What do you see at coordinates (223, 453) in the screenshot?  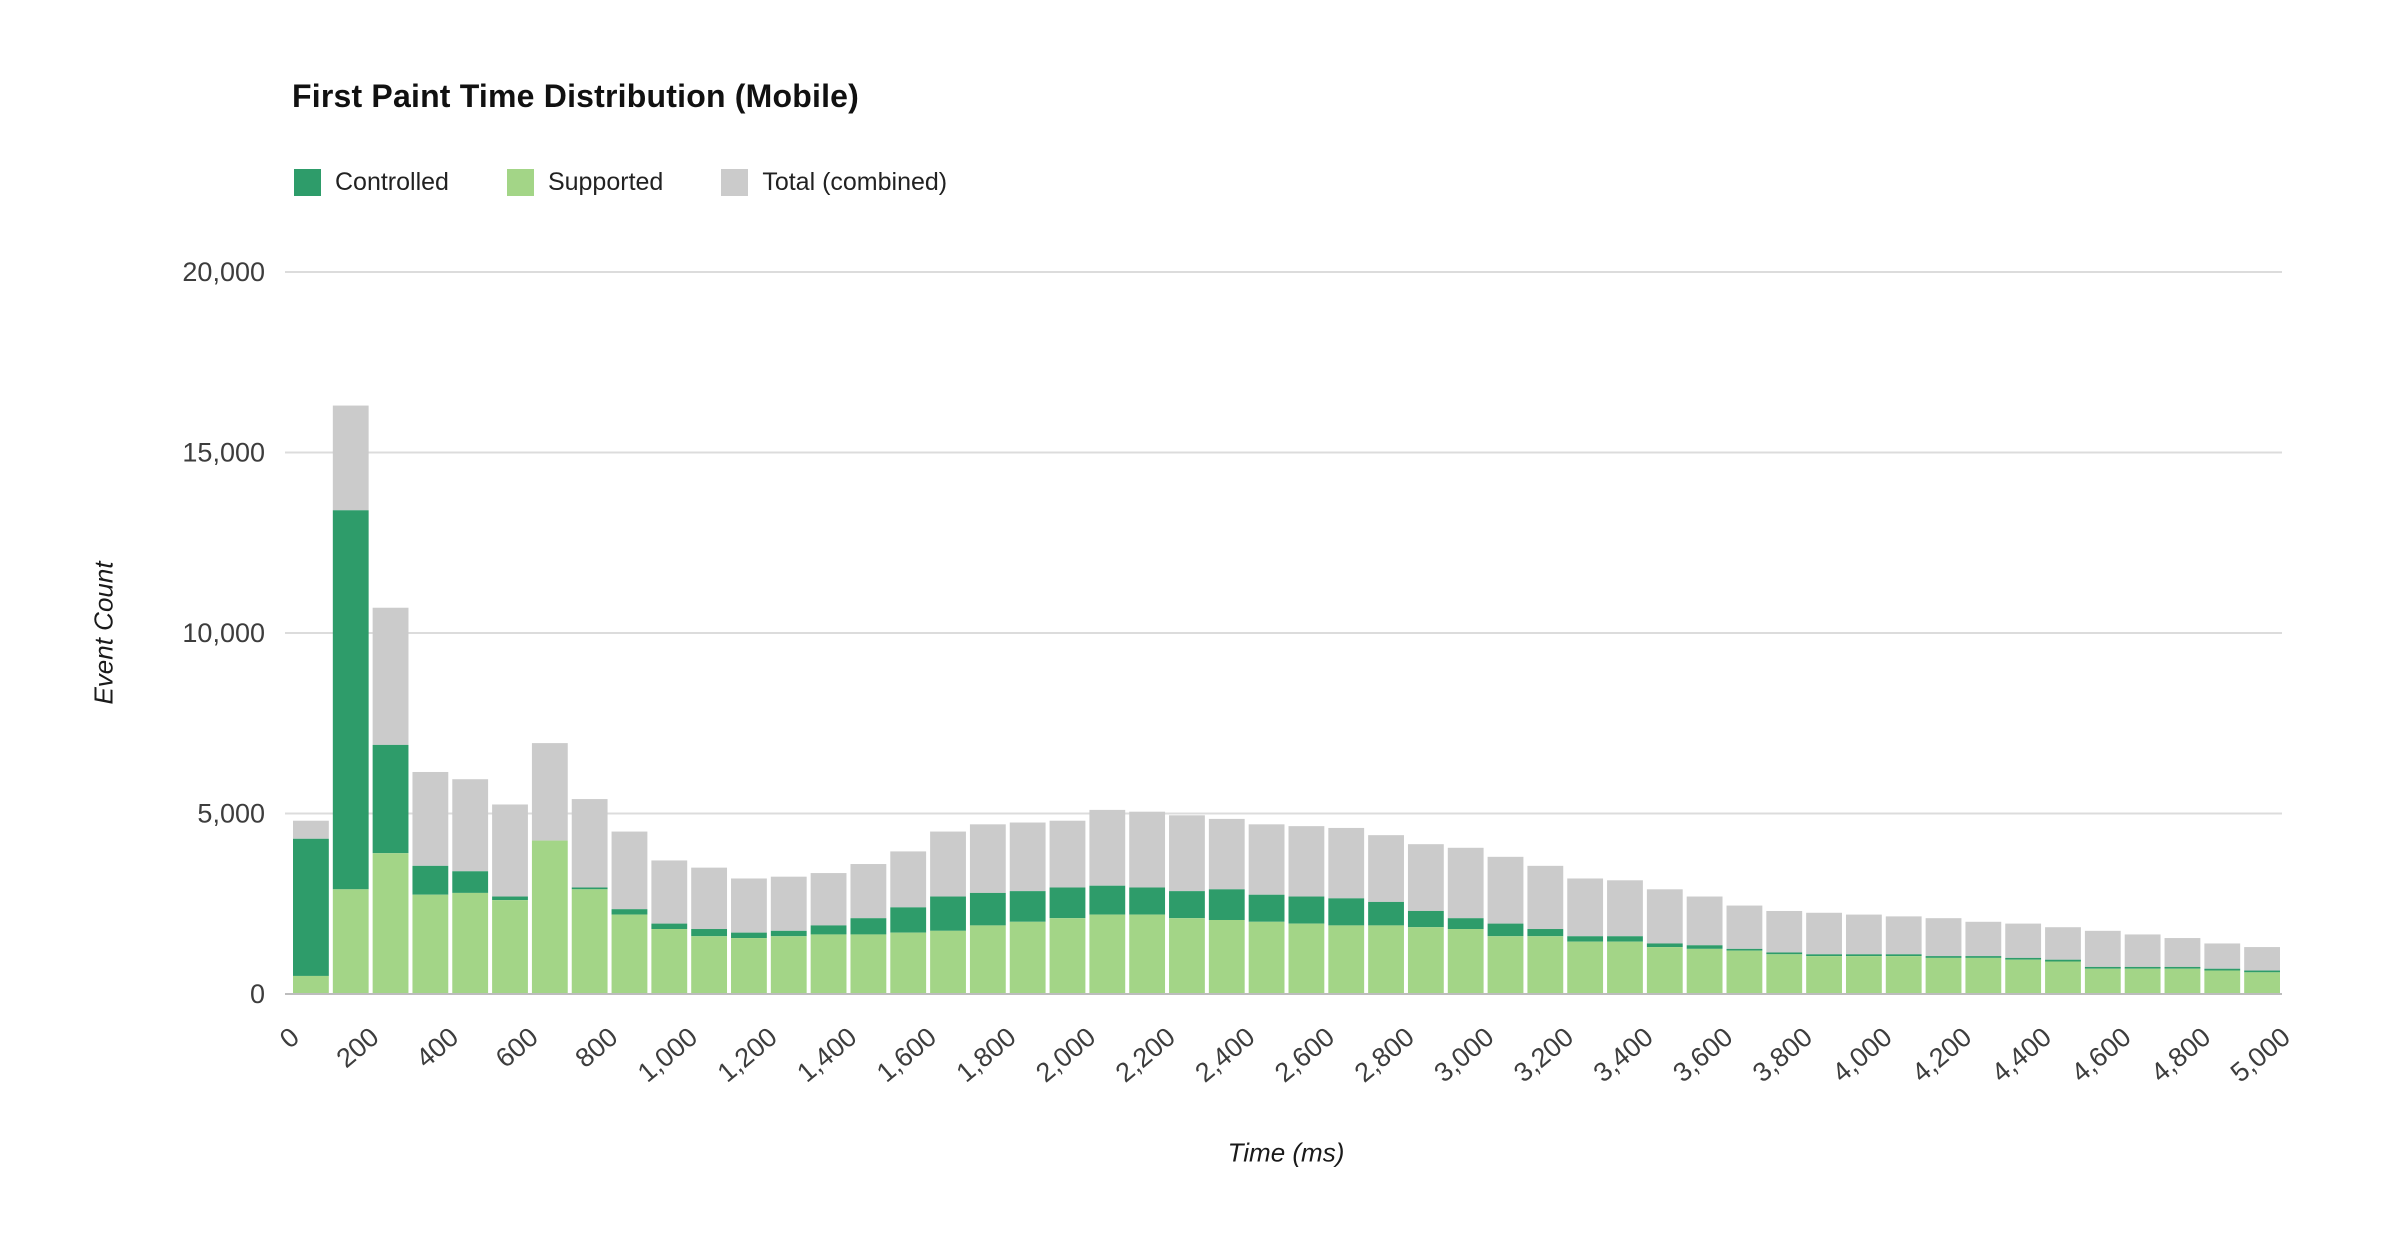 I see `svg-text: 15,000` at bounding box center [223, 453].